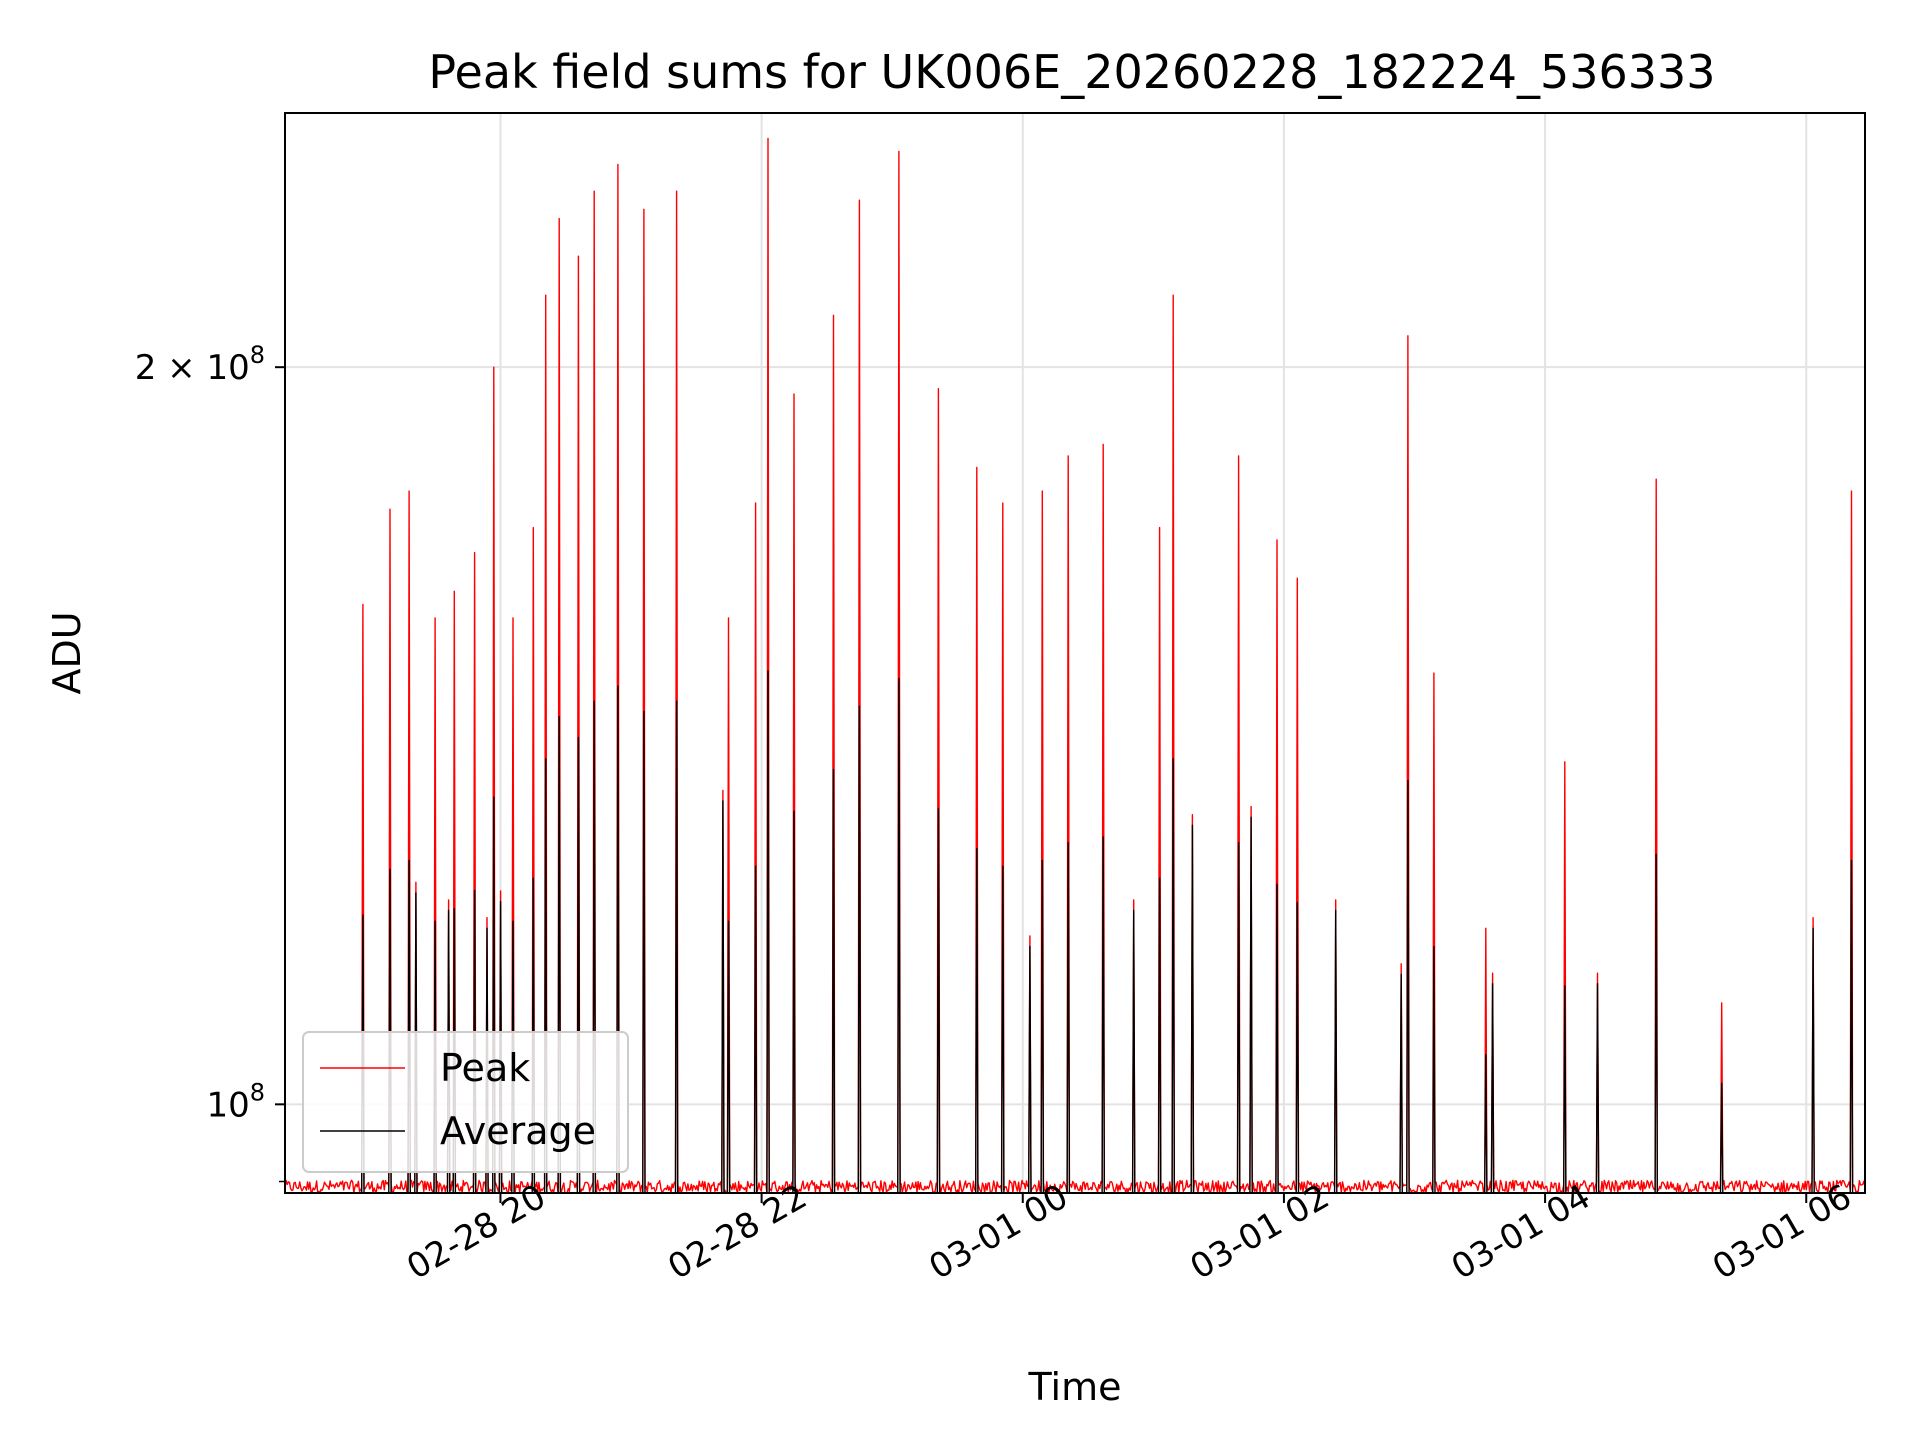 This screenshot has width=1920, height=1440. What do you see at coordinates (235, 1101) in the screenshot?
I see `y-tick-label: 108` at bounding box center [235, 1101].